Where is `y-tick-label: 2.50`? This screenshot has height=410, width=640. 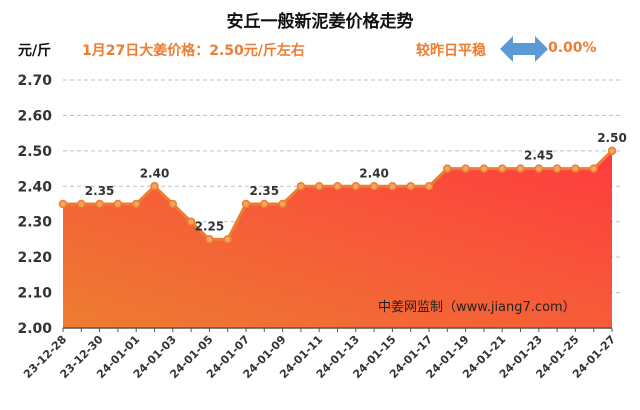 y-tick-label: 2.50 is located at coordinates (34, 152).